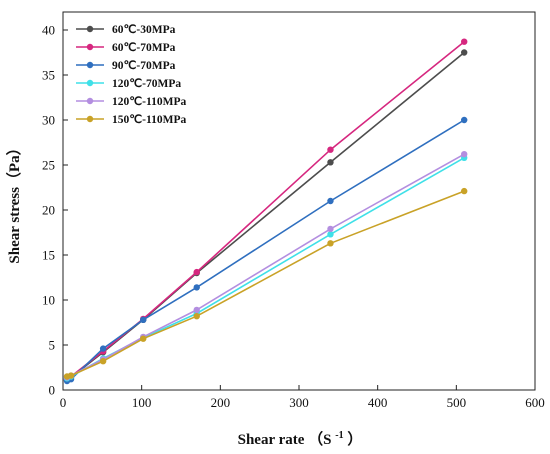 Image resolution: width=550 pixels, height=454 pixels. Describe the element at coordinates (48, 255) in the screenshot. I see `y-tick-label: 15` at that location.